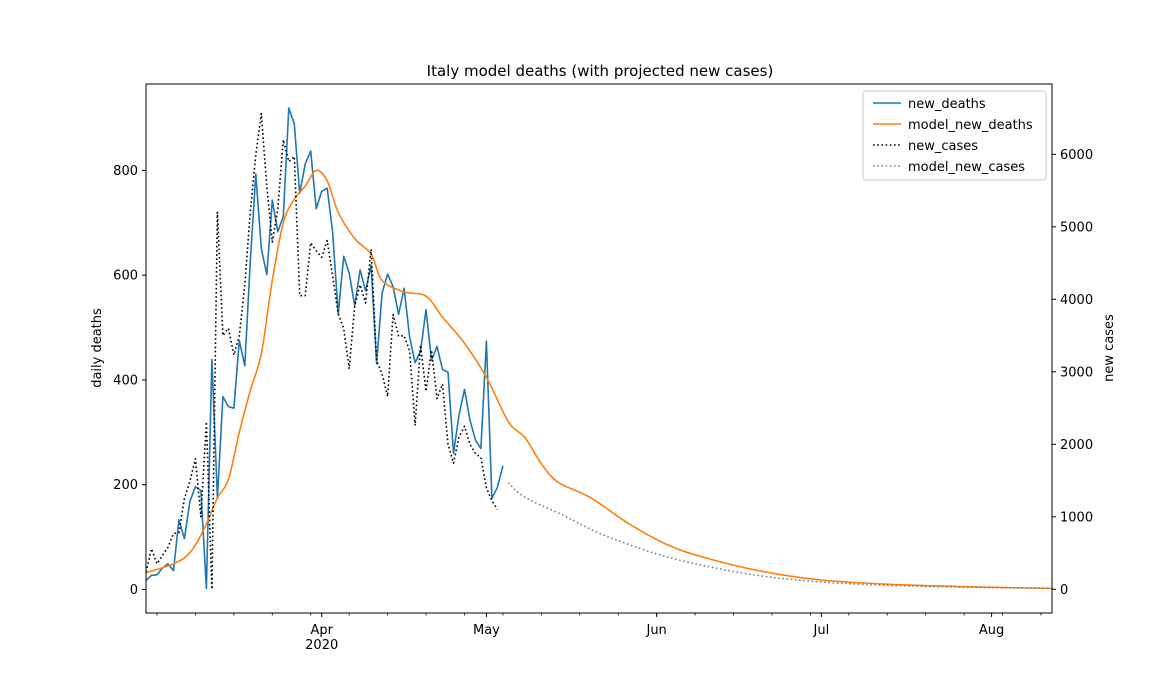  I want to click on legend-label-new-cases: new_cases, so click(943, 146).